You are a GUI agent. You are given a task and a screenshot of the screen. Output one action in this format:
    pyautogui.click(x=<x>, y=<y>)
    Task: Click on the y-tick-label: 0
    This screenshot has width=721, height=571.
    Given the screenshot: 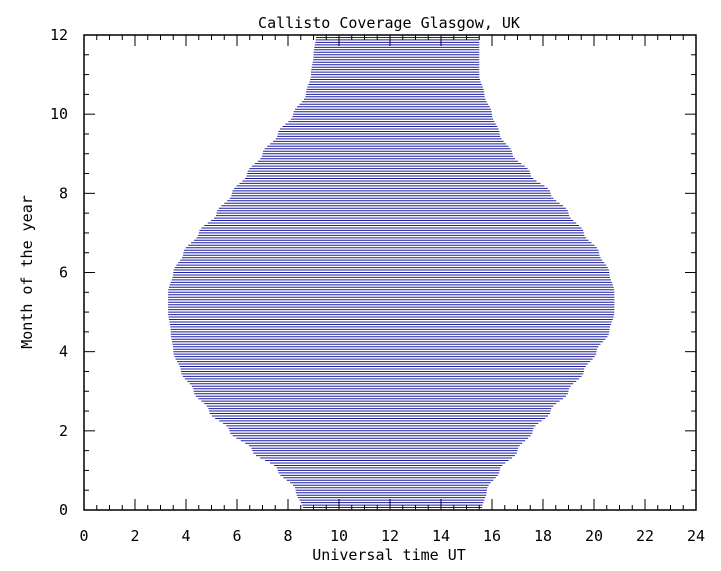 What is the action you would take?
    pyautogui.click(x=63, y=510)
    